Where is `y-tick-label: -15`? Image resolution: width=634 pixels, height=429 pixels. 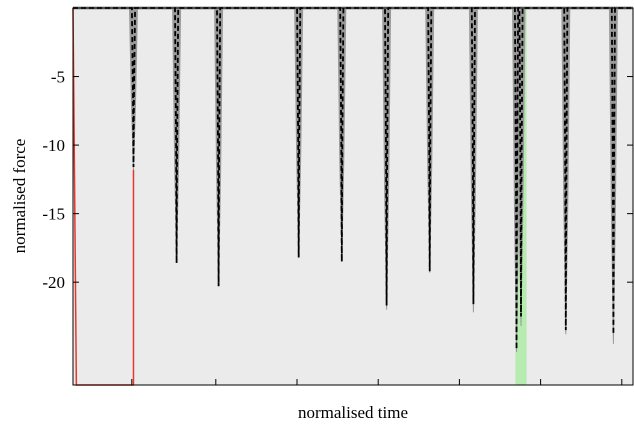 y-tick-label: -15 is located at coordinates (53, 214).